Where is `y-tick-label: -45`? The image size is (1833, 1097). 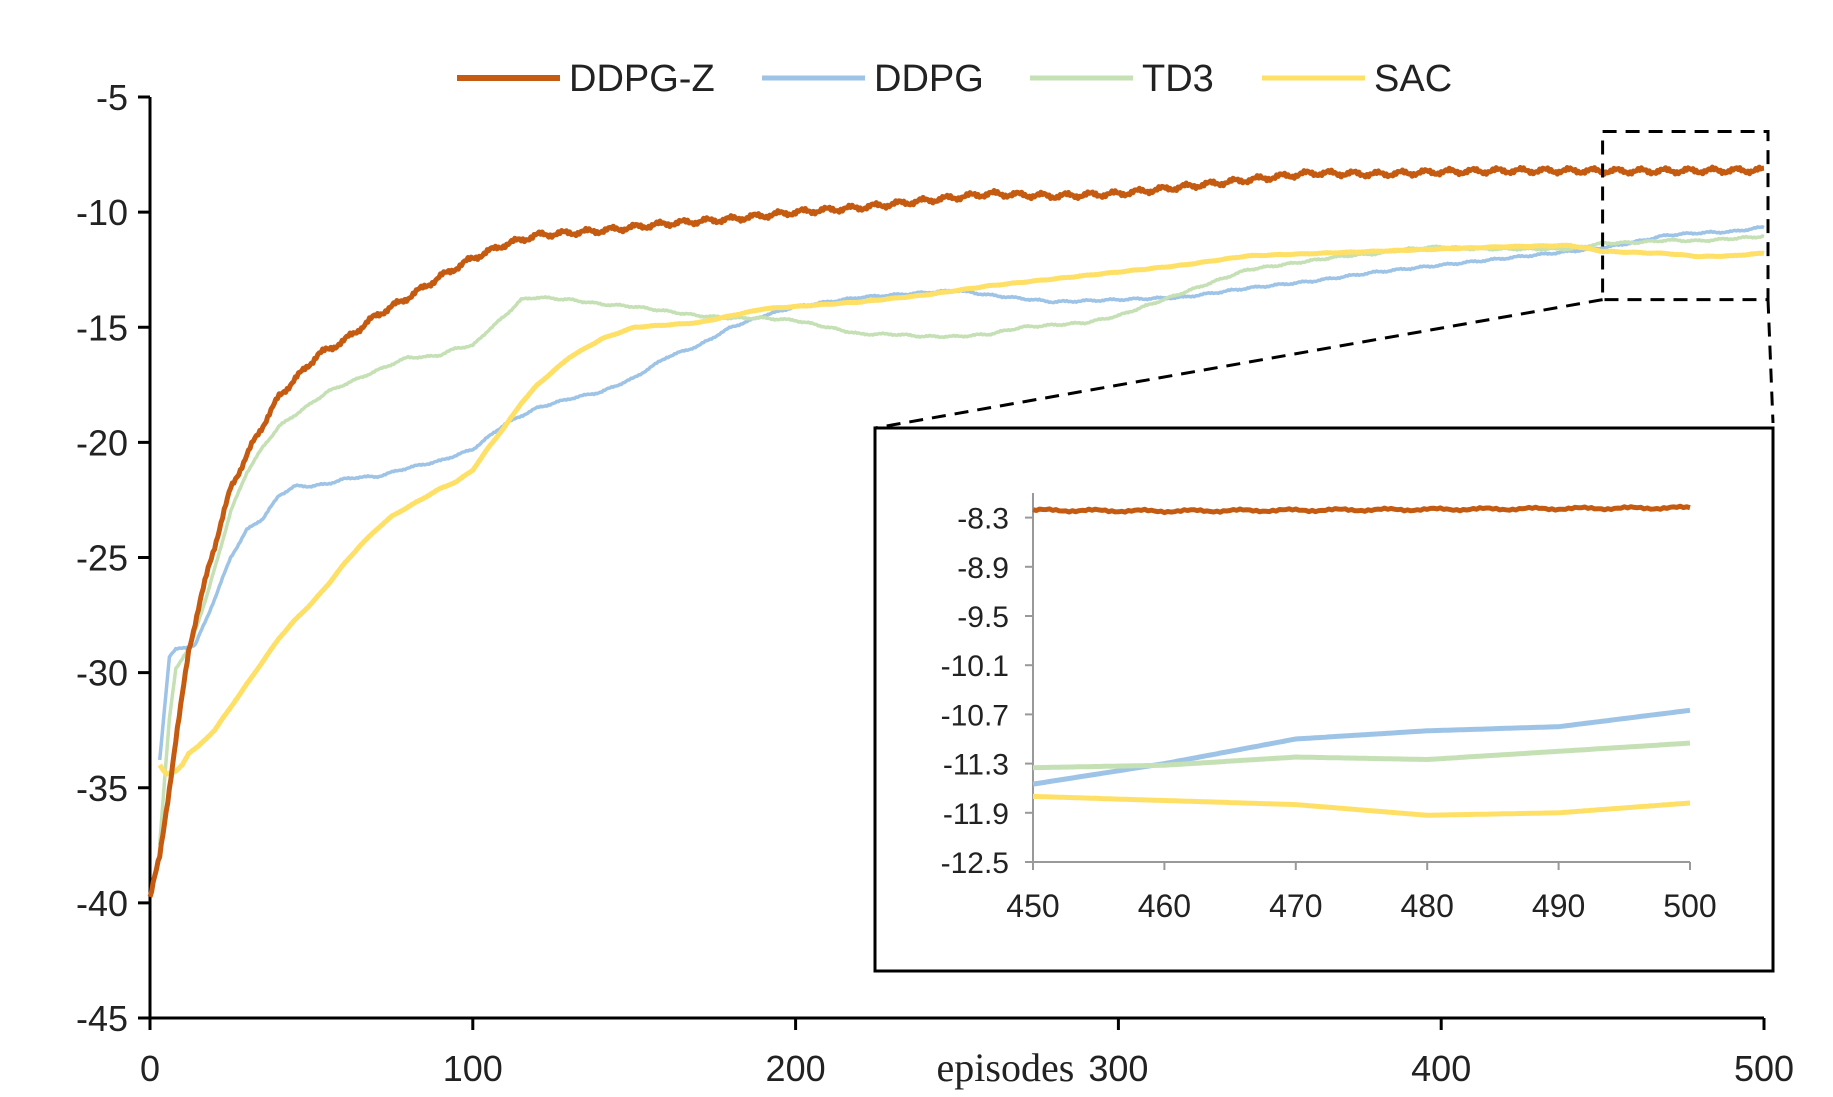 y-tick-label: -45 is located at coordinates (102, 1018).